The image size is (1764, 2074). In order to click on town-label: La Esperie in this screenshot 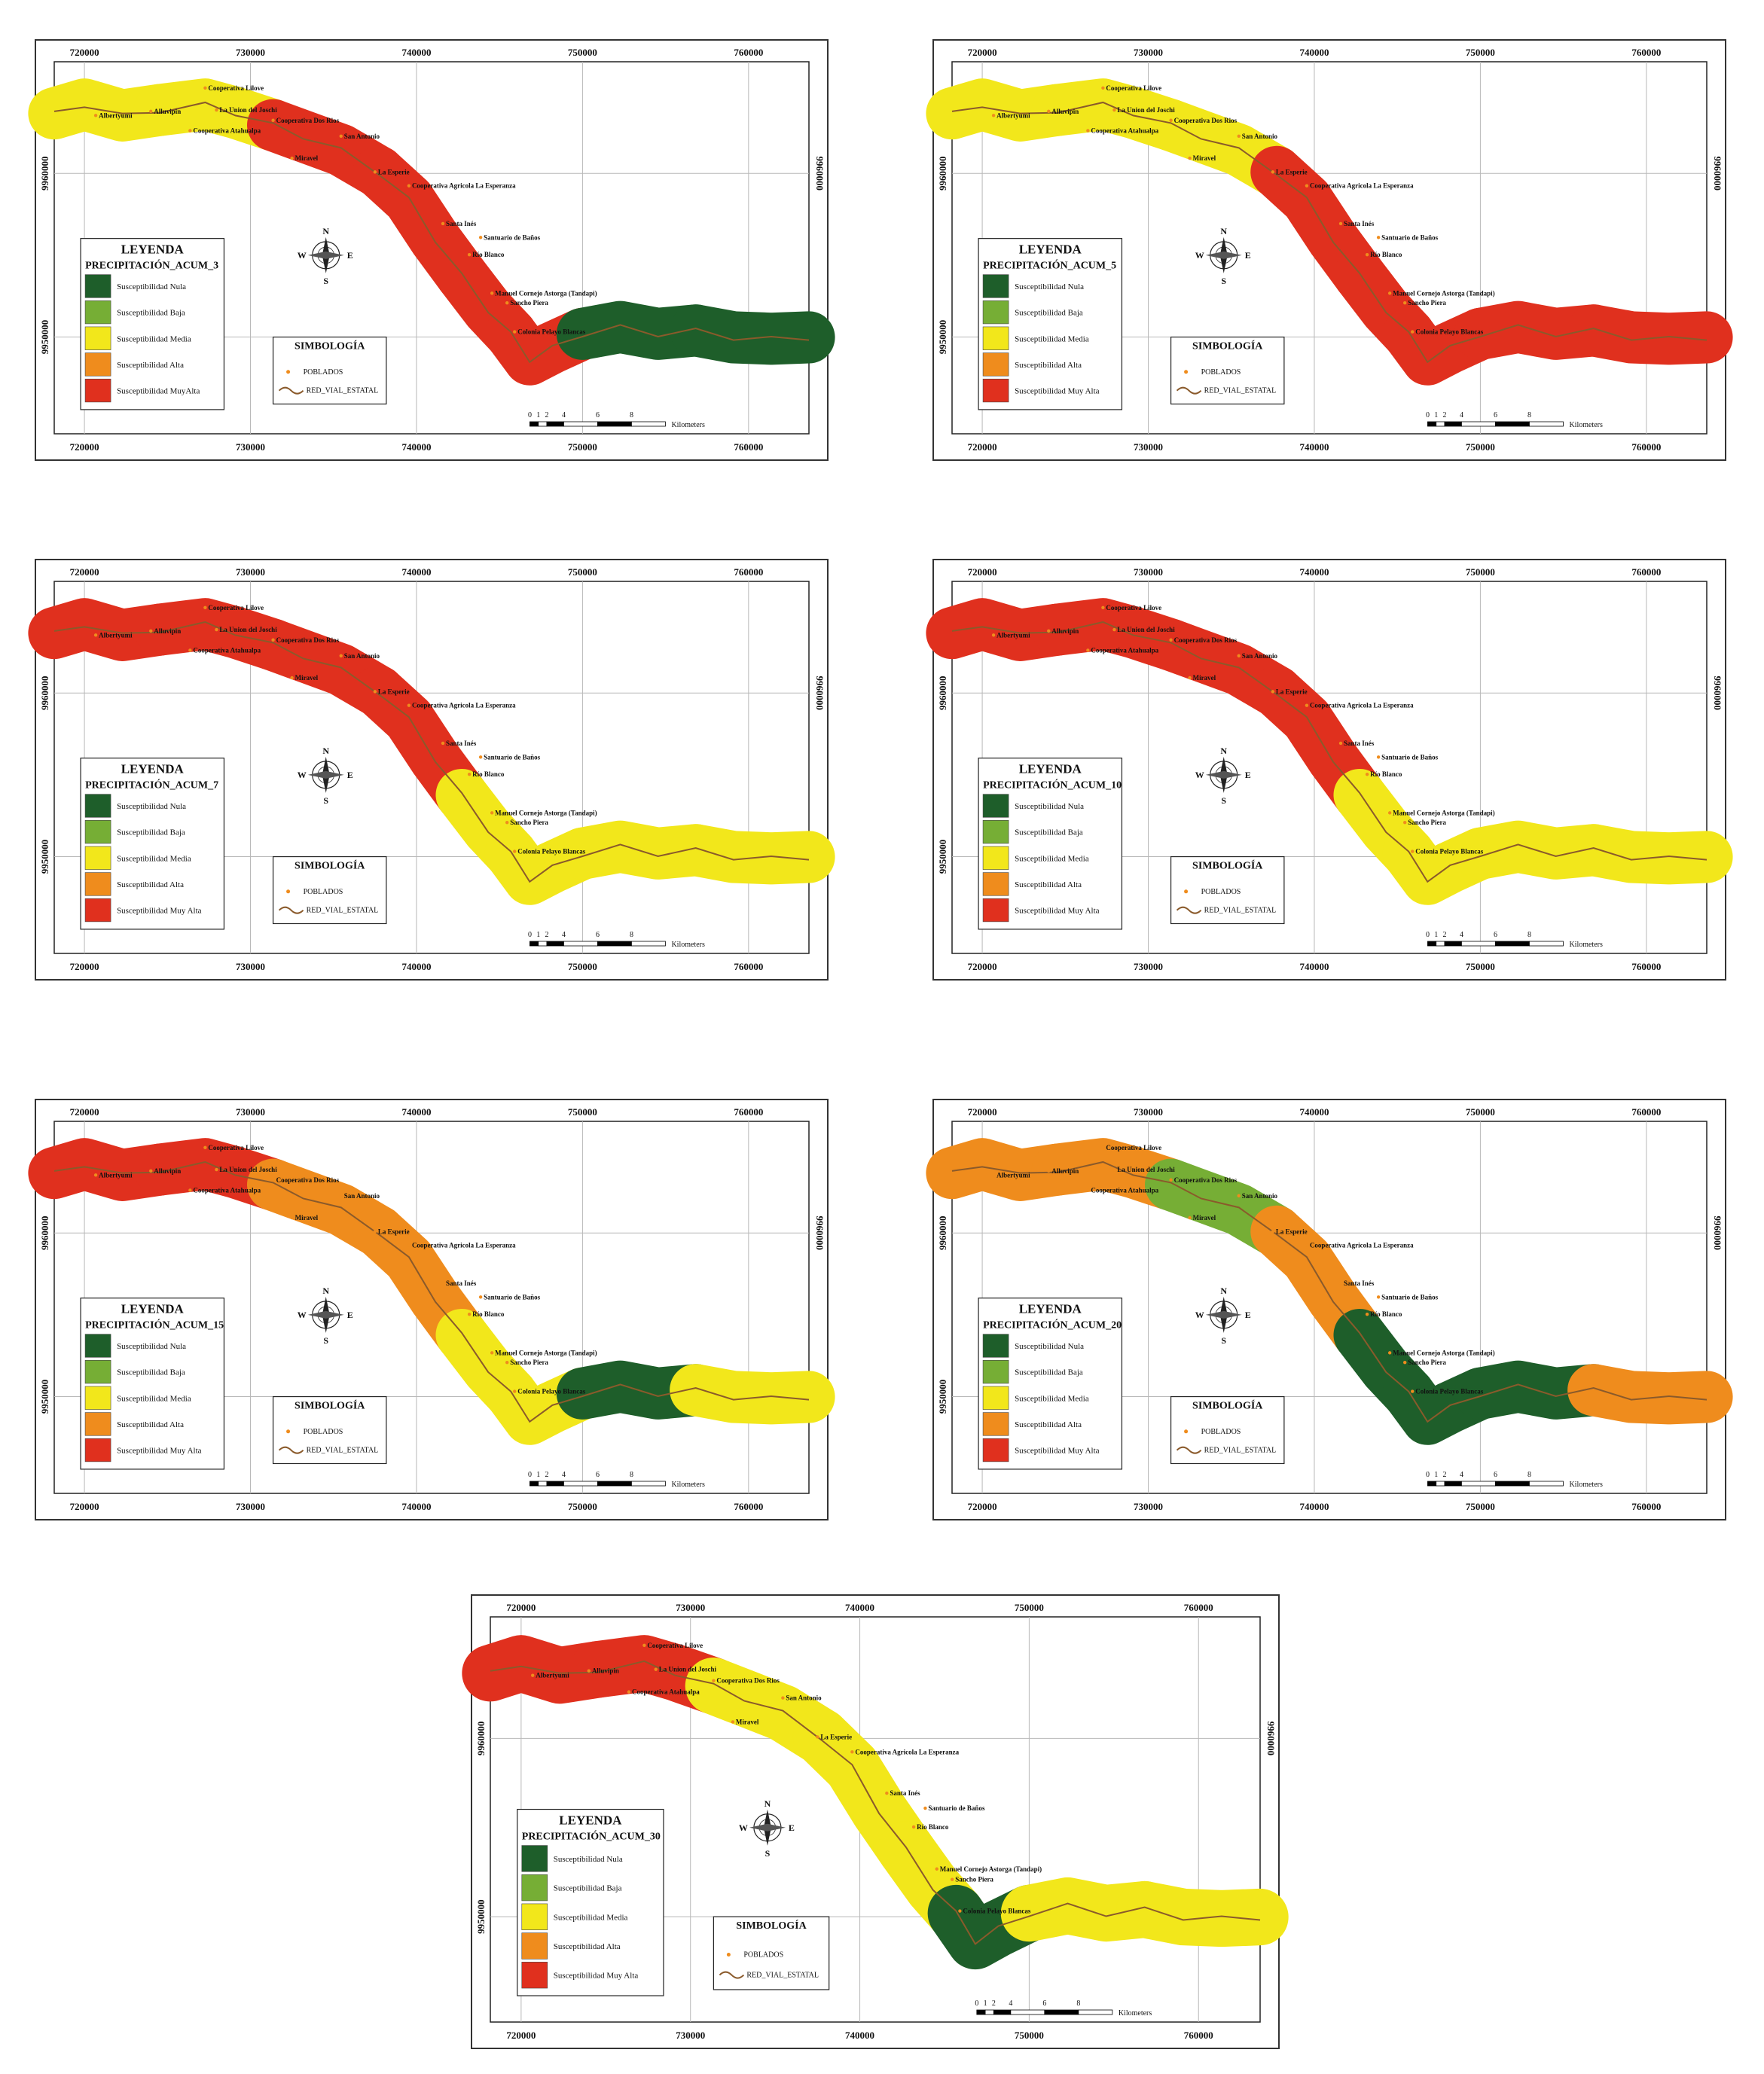, I will do `click(1292, 691)`.